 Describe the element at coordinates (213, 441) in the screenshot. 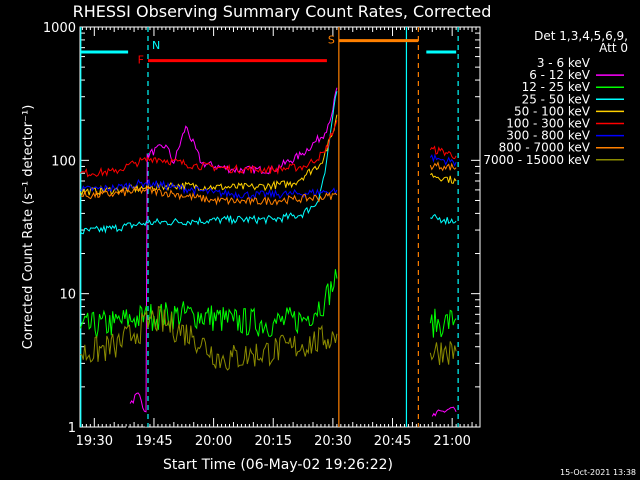

I see `x-tick-label: 20:00` at that location.